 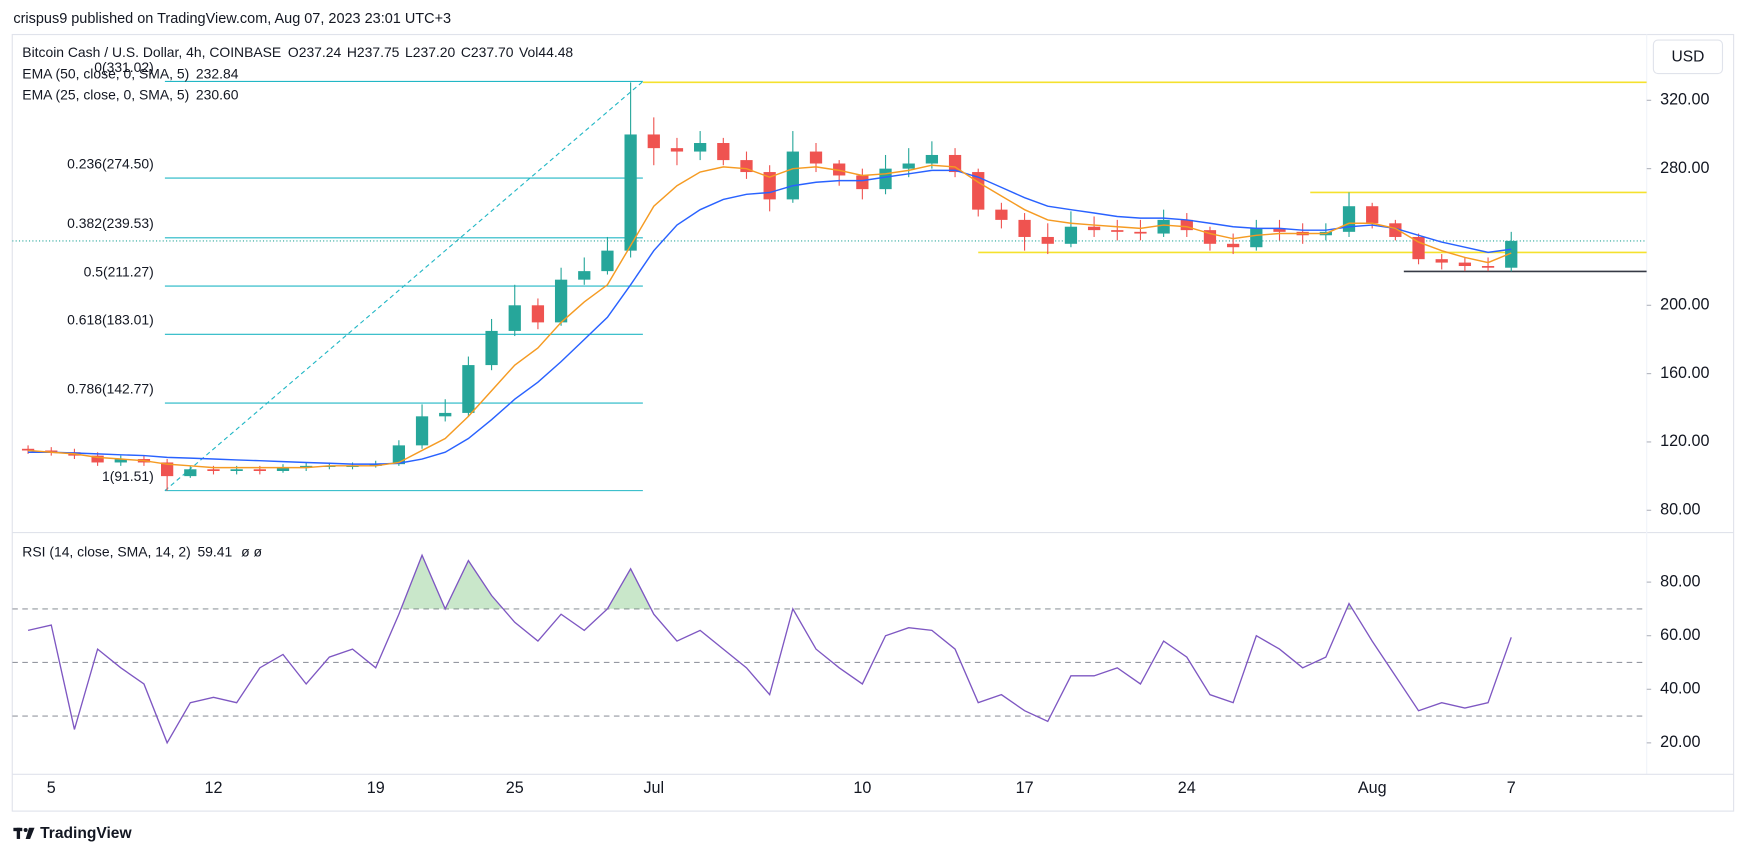 I want to click on legend-text: H, so click(x=352, y=52).